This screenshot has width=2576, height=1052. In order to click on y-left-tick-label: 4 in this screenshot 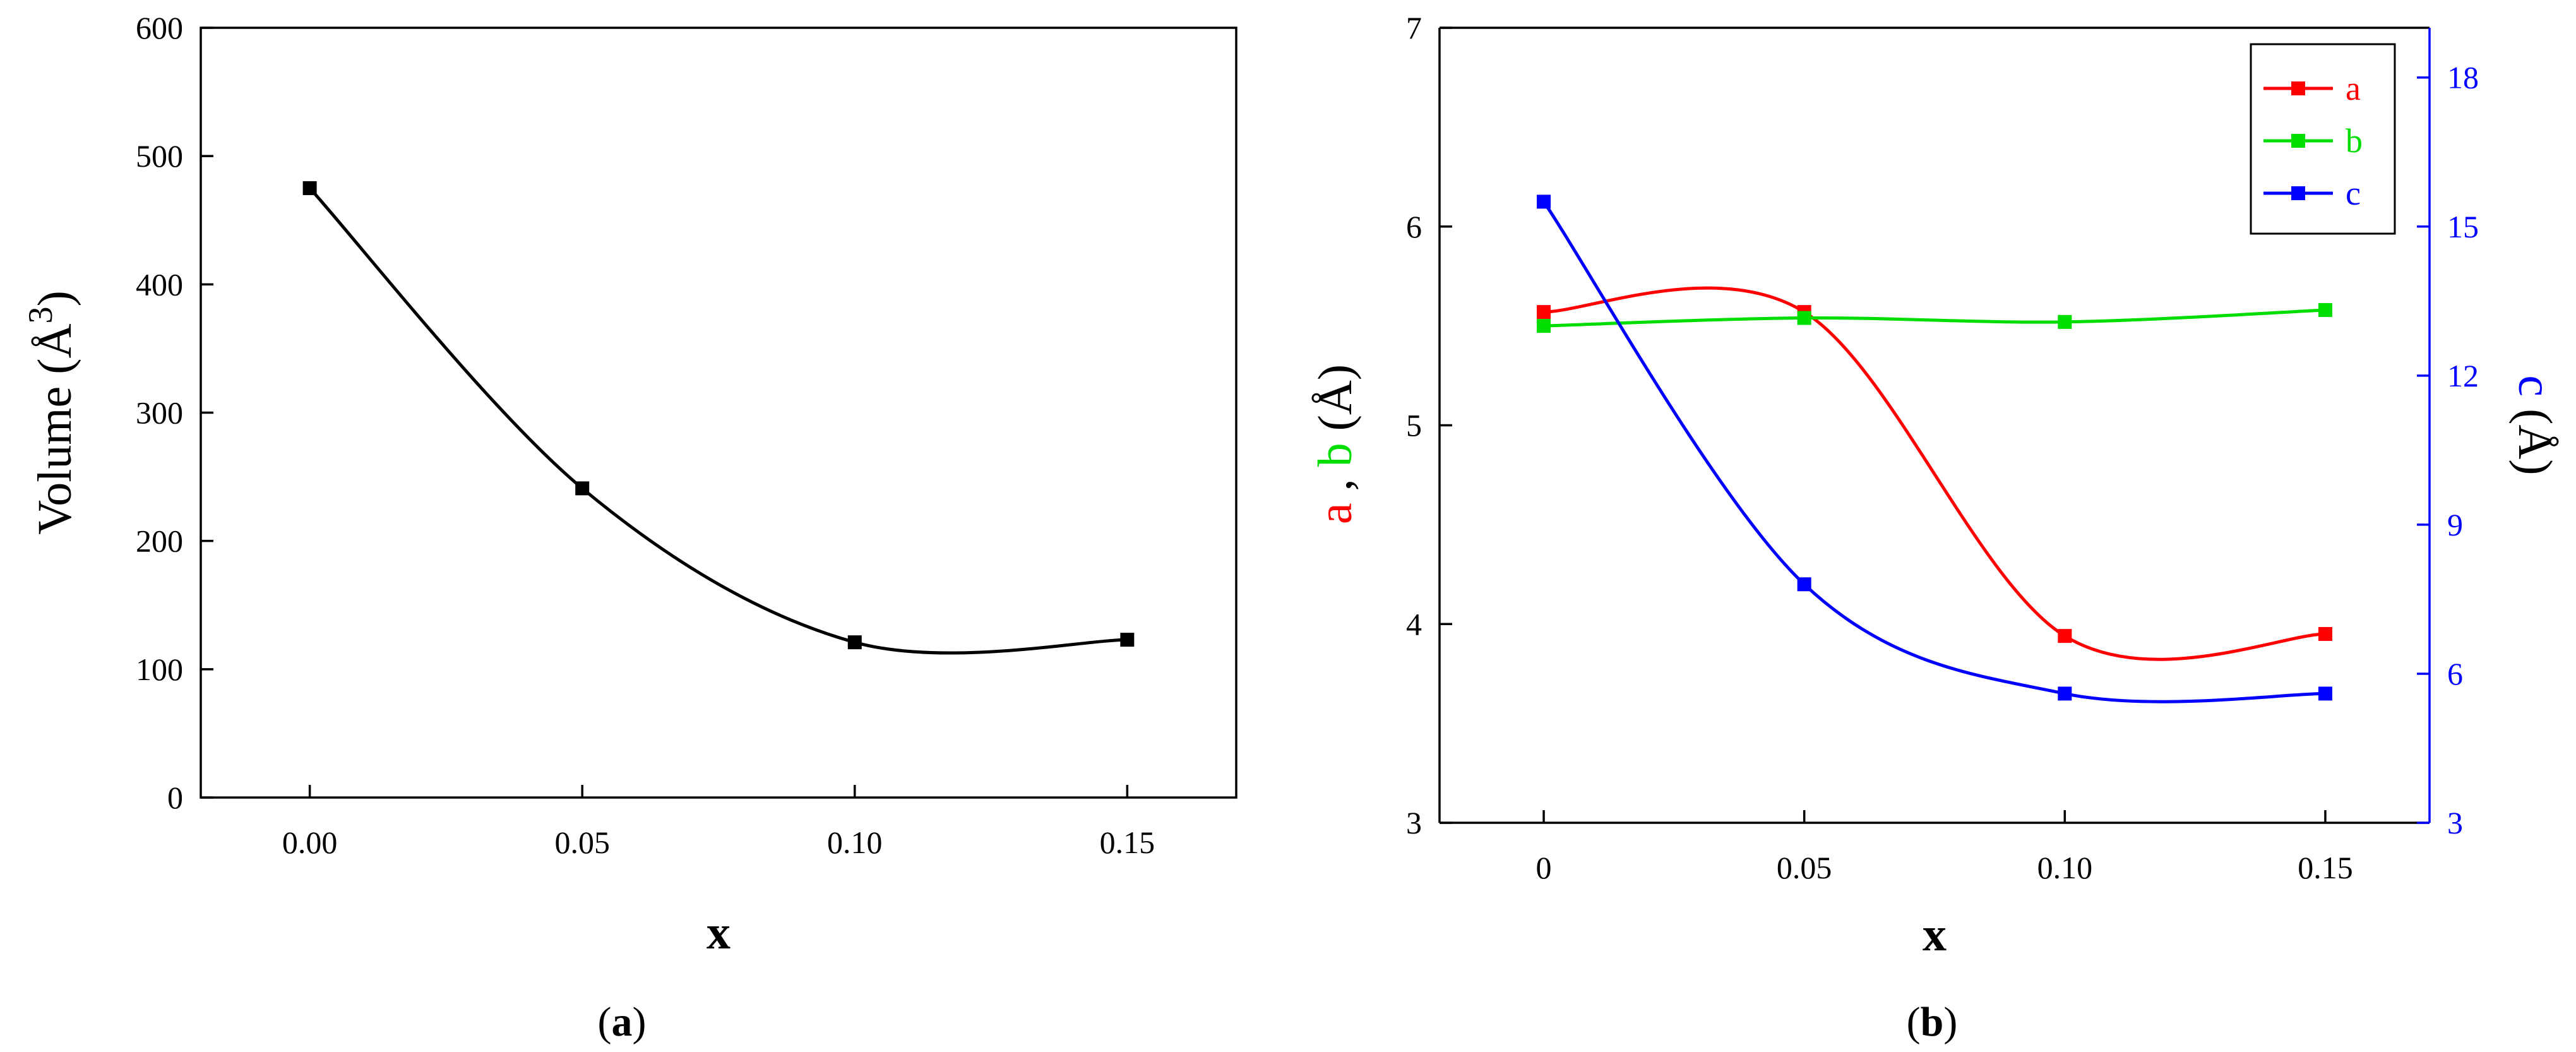, I will do `click(1414, 624)`.